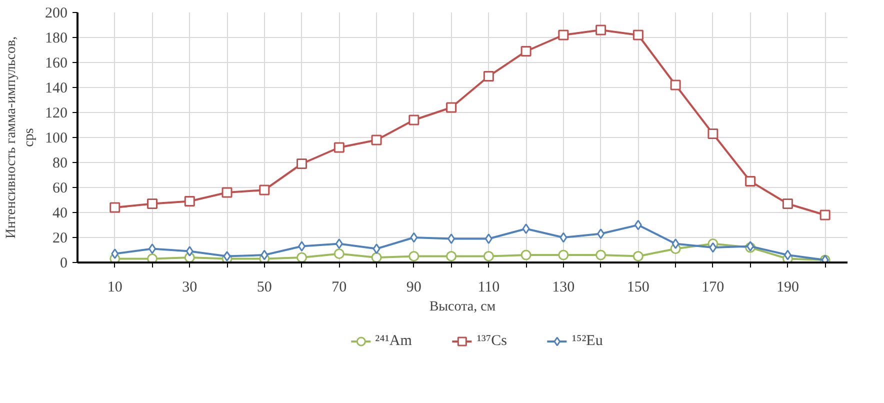  Describe the element at coordinates (64, 264) in the screenshot. I see `y-tick-label: 0` at that location.